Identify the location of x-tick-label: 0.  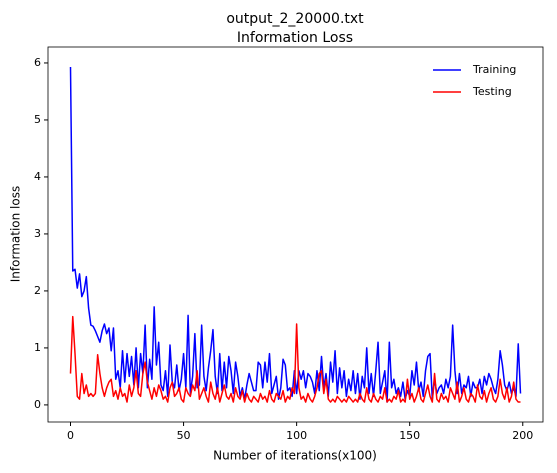
(70, 435).